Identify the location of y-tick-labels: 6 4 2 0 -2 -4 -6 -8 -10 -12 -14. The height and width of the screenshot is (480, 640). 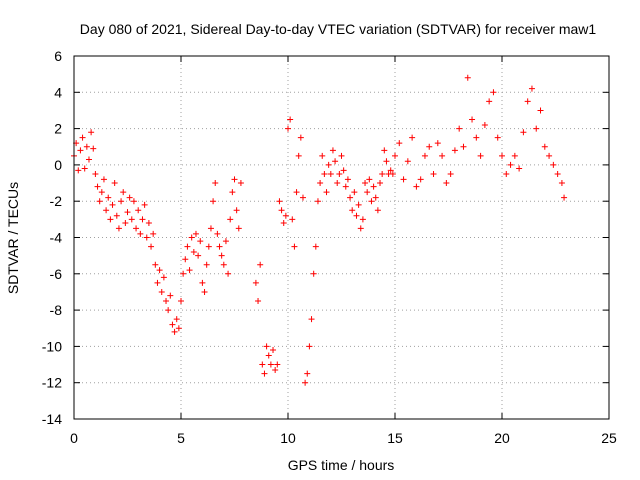
(52, 237).